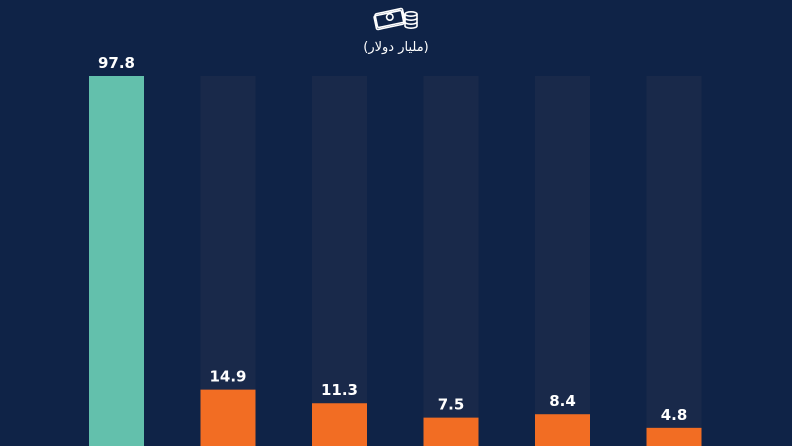 Image resolution: width=792 pixels, height=446 pixels. I want to click on unit-label: (مليار دولار), so click(396, 47).